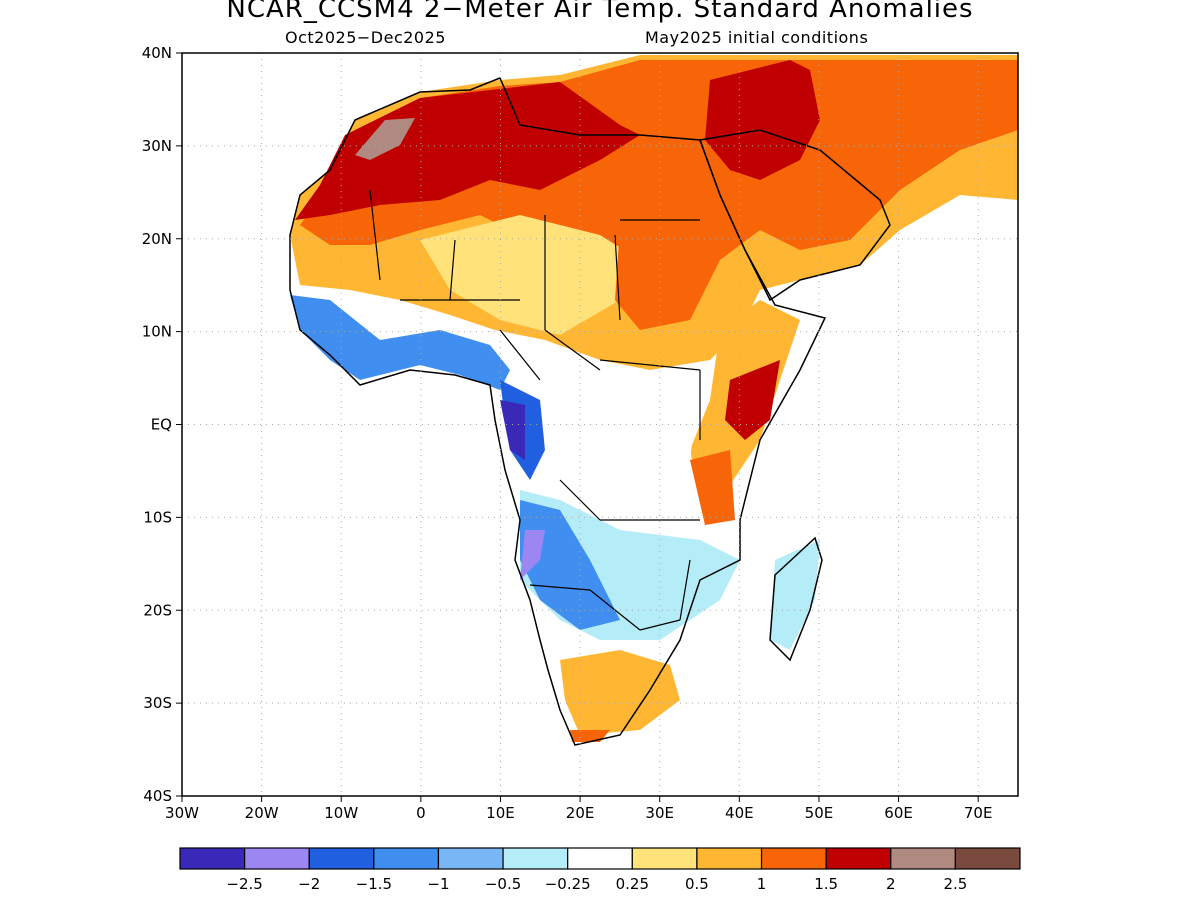  What do you see at coordinates (796, 599) in the screenshot?
I see `madagascar-outline` at bounding box center [796, 599].